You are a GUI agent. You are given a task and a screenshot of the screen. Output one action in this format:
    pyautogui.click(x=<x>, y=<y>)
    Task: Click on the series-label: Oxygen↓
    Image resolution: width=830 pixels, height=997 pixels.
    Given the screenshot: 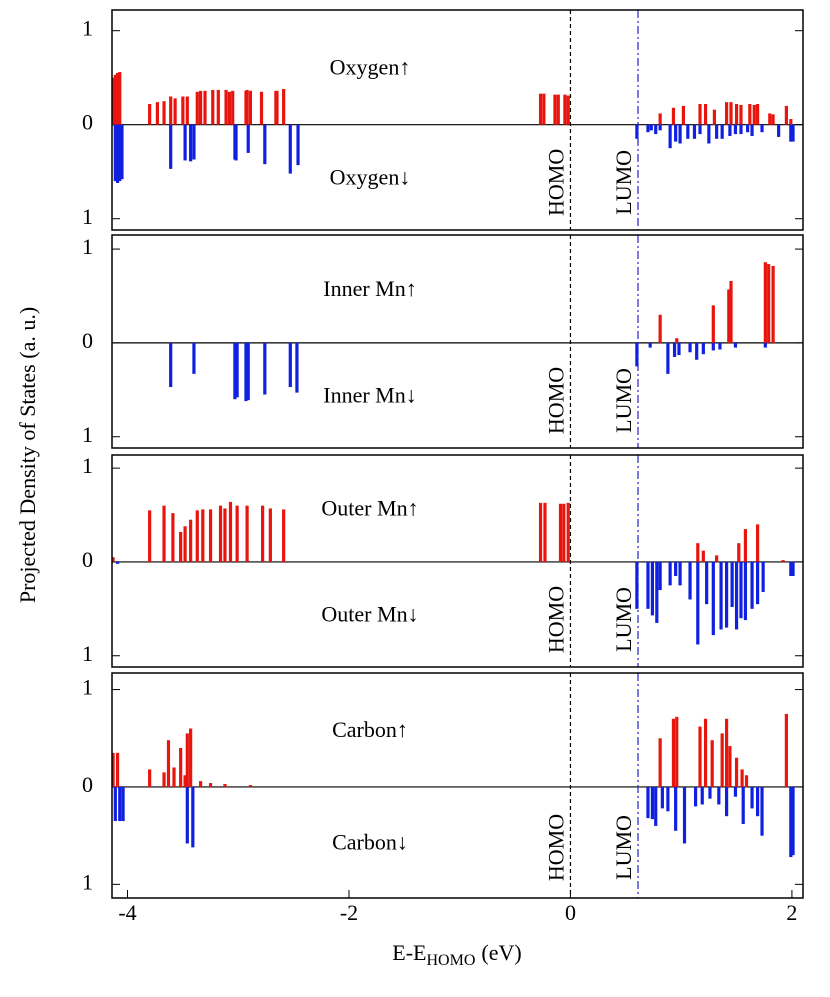 What is the action you would take?
    pyautogui.click(x=370, y=176)
    